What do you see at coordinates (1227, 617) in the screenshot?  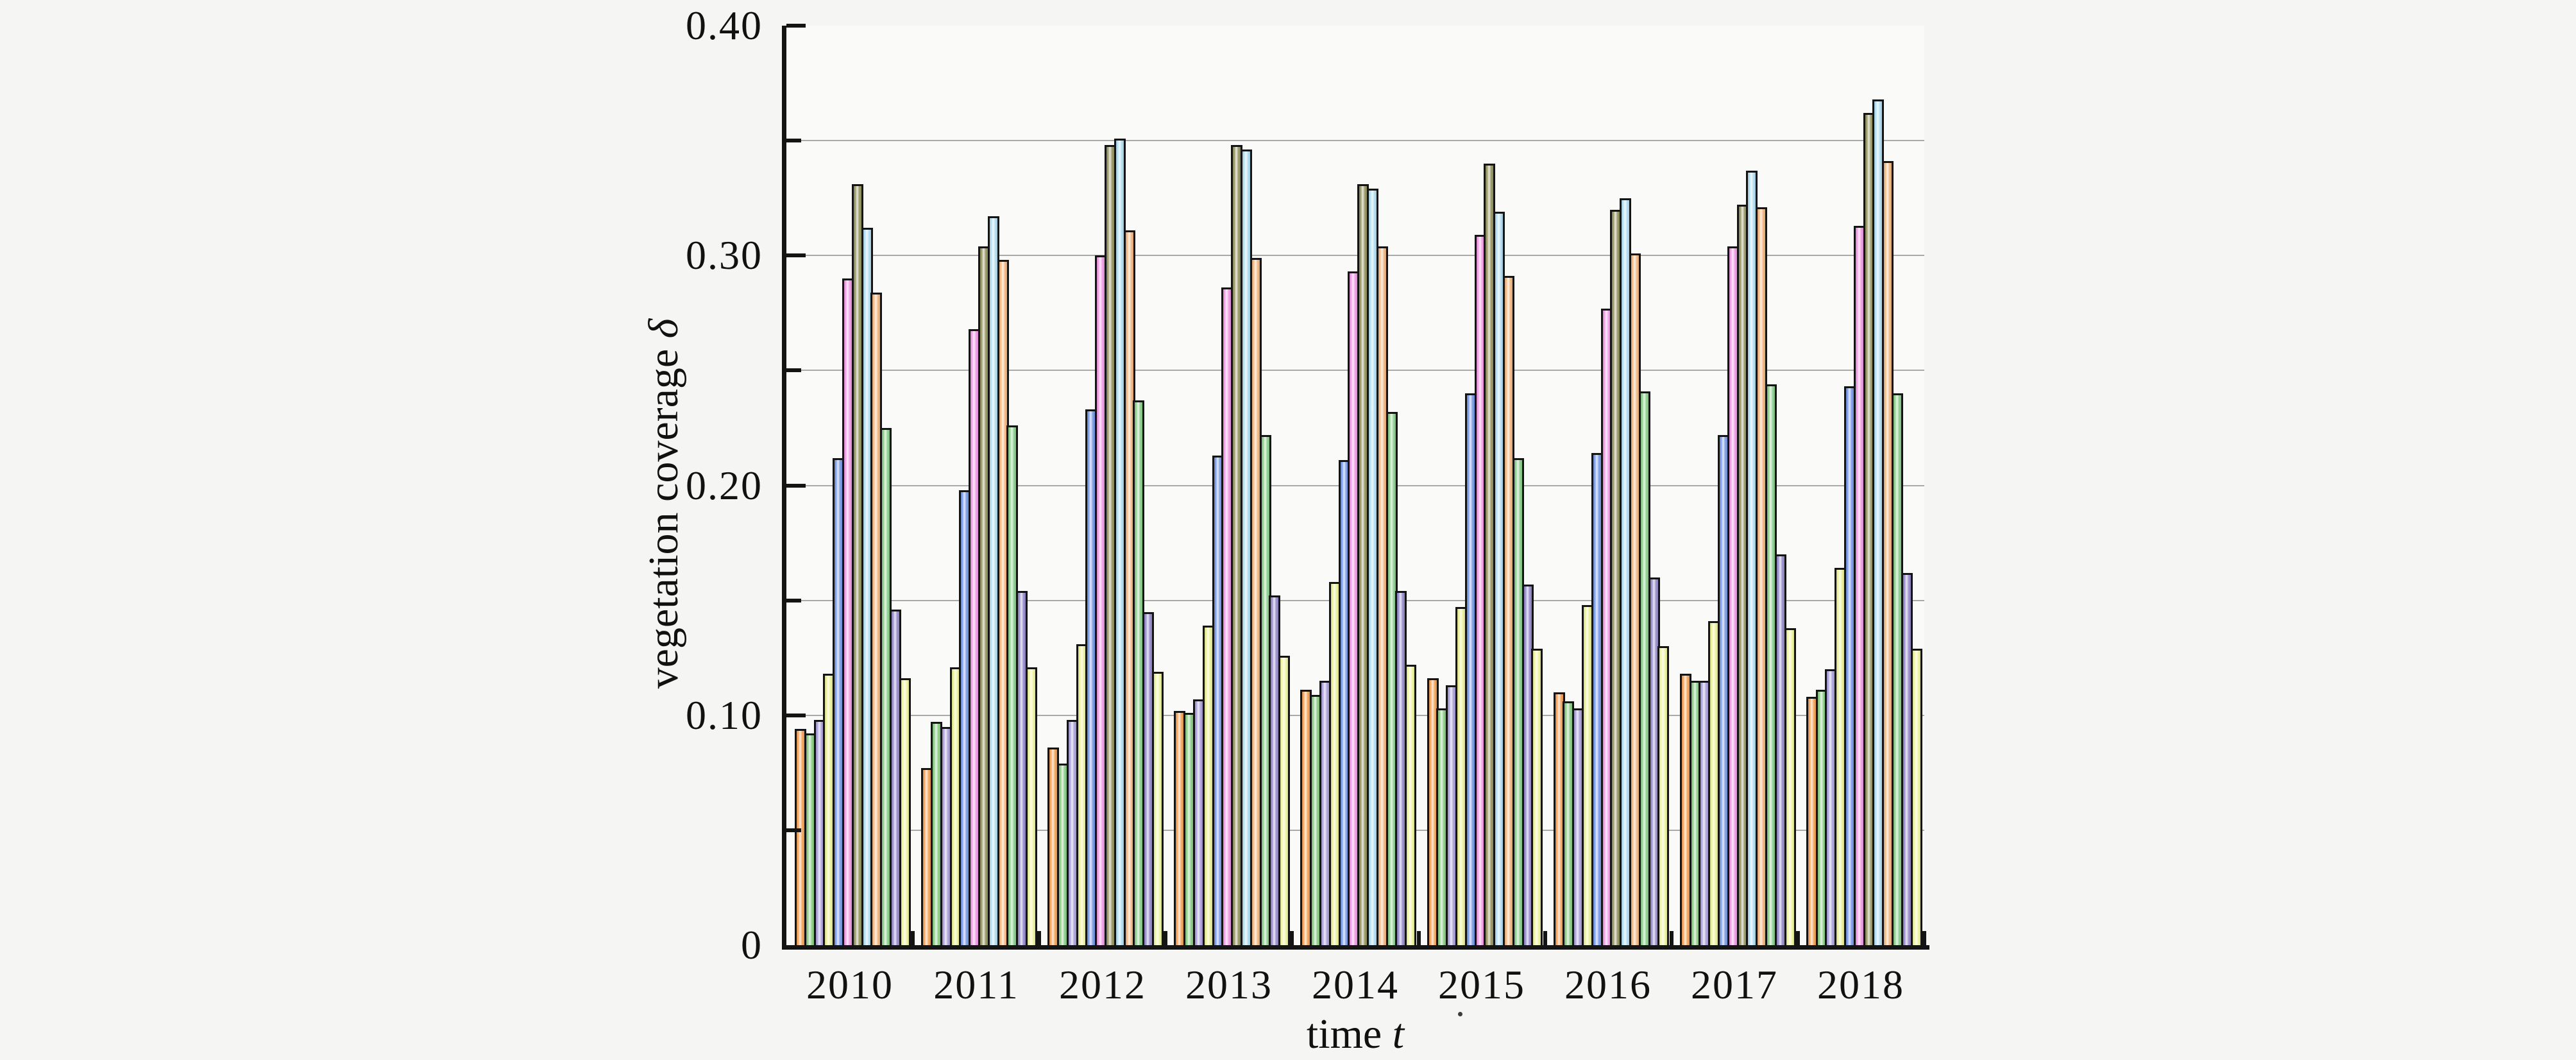 I see `bar-2013-m6` at bounding box center [1227, 617].